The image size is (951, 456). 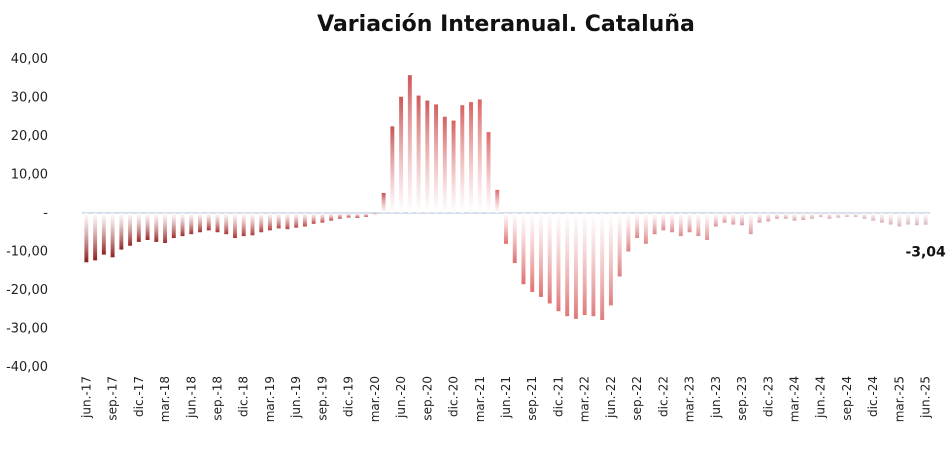 What do you see at coordinates (244, 396) in the screenshot?
I see `x-tick-label: dic.-18` at bounding box center [244, 396].